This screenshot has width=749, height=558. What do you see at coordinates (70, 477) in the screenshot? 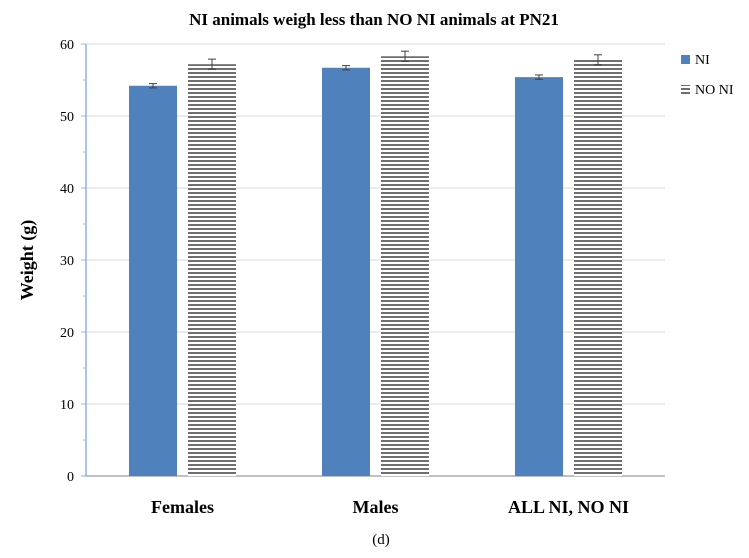
I see `y-tick-label: 0` at bounding box center [70, 477].